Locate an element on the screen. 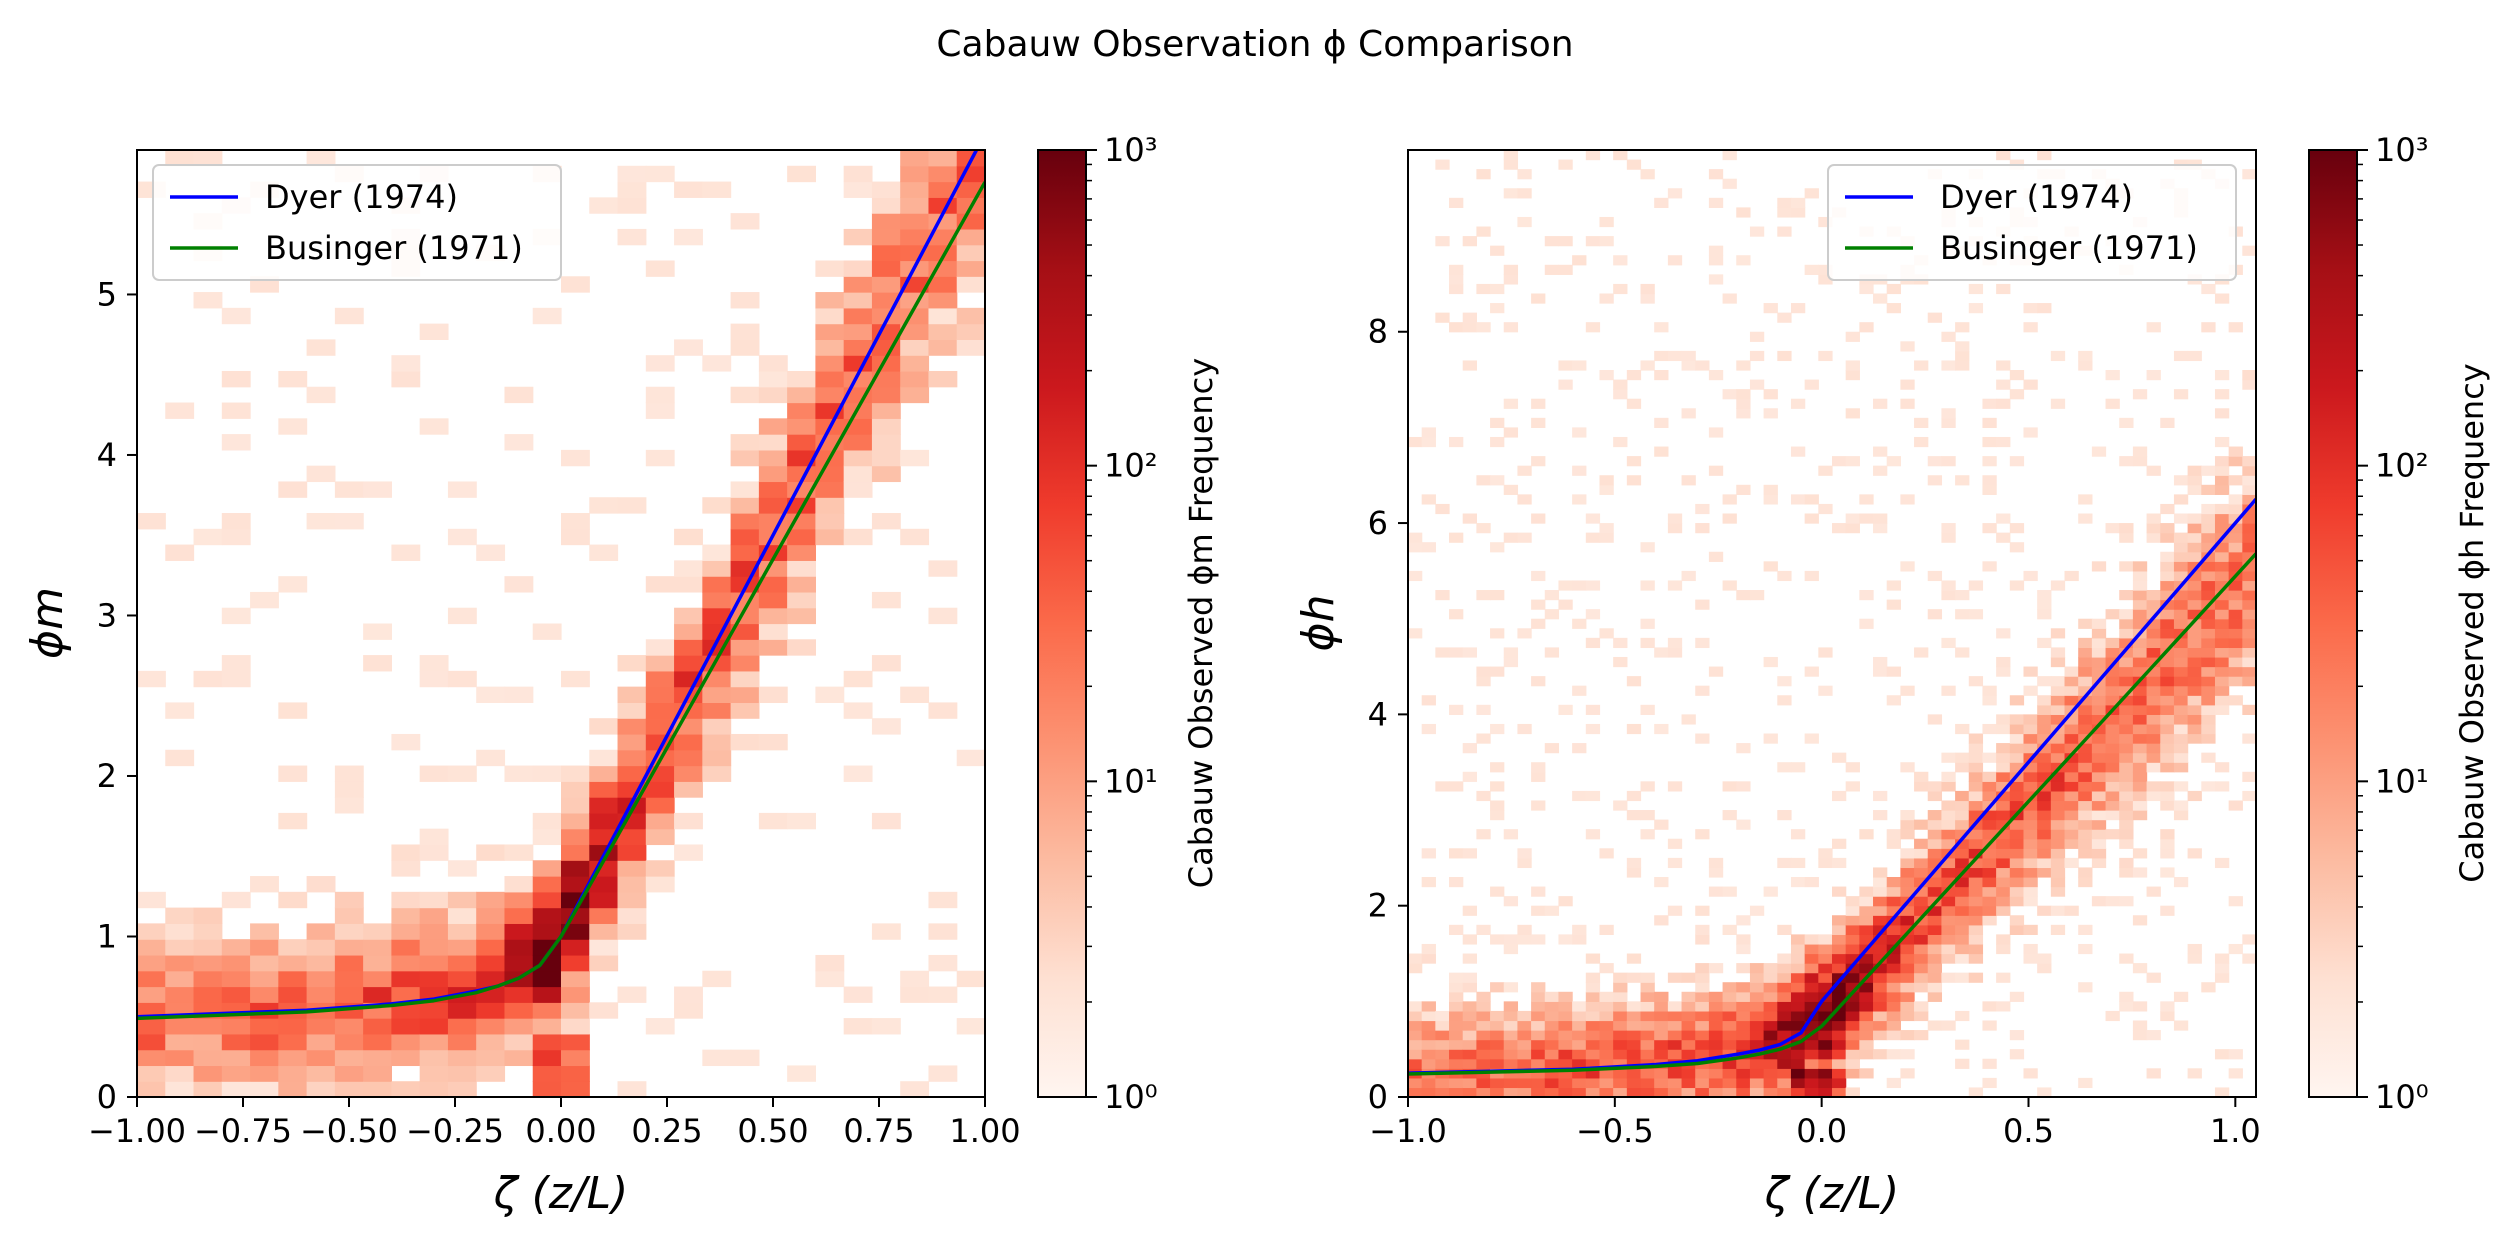 This screenshot has width=2511, height=1241. colorbar-gradient is located at coordinates (1062, 623).